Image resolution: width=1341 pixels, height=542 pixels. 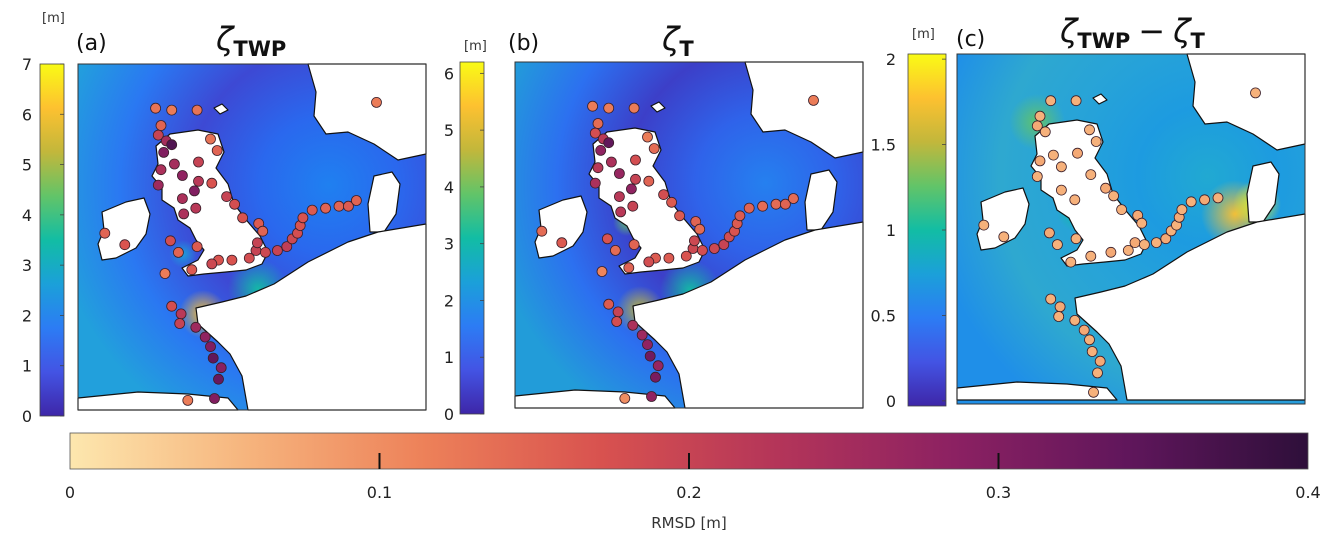 What do you see at coordinates (561, 227) in the screenshot?
I see `map-land-ireland` at bounding box center [561, 227].